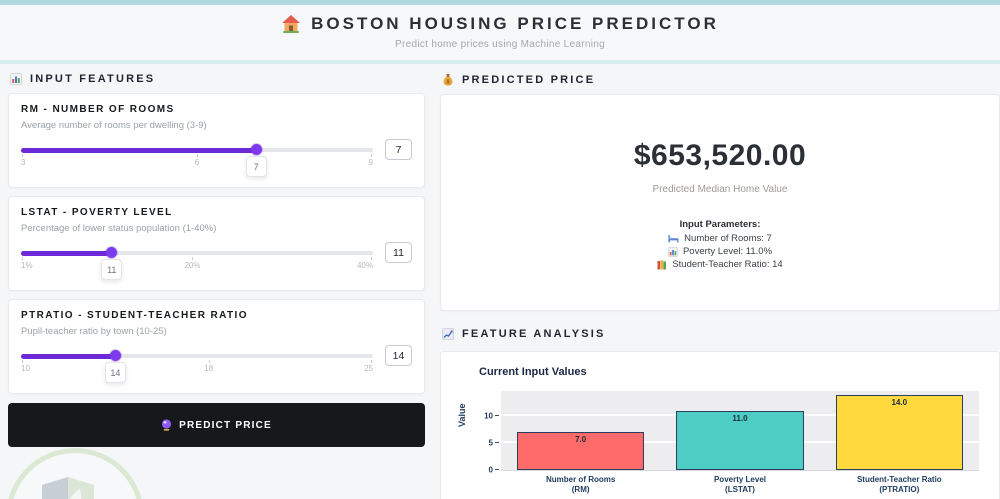  Describe the element at coordinates (166, 425) in the screenshot. I see `crystal-ball-icon` at that location.